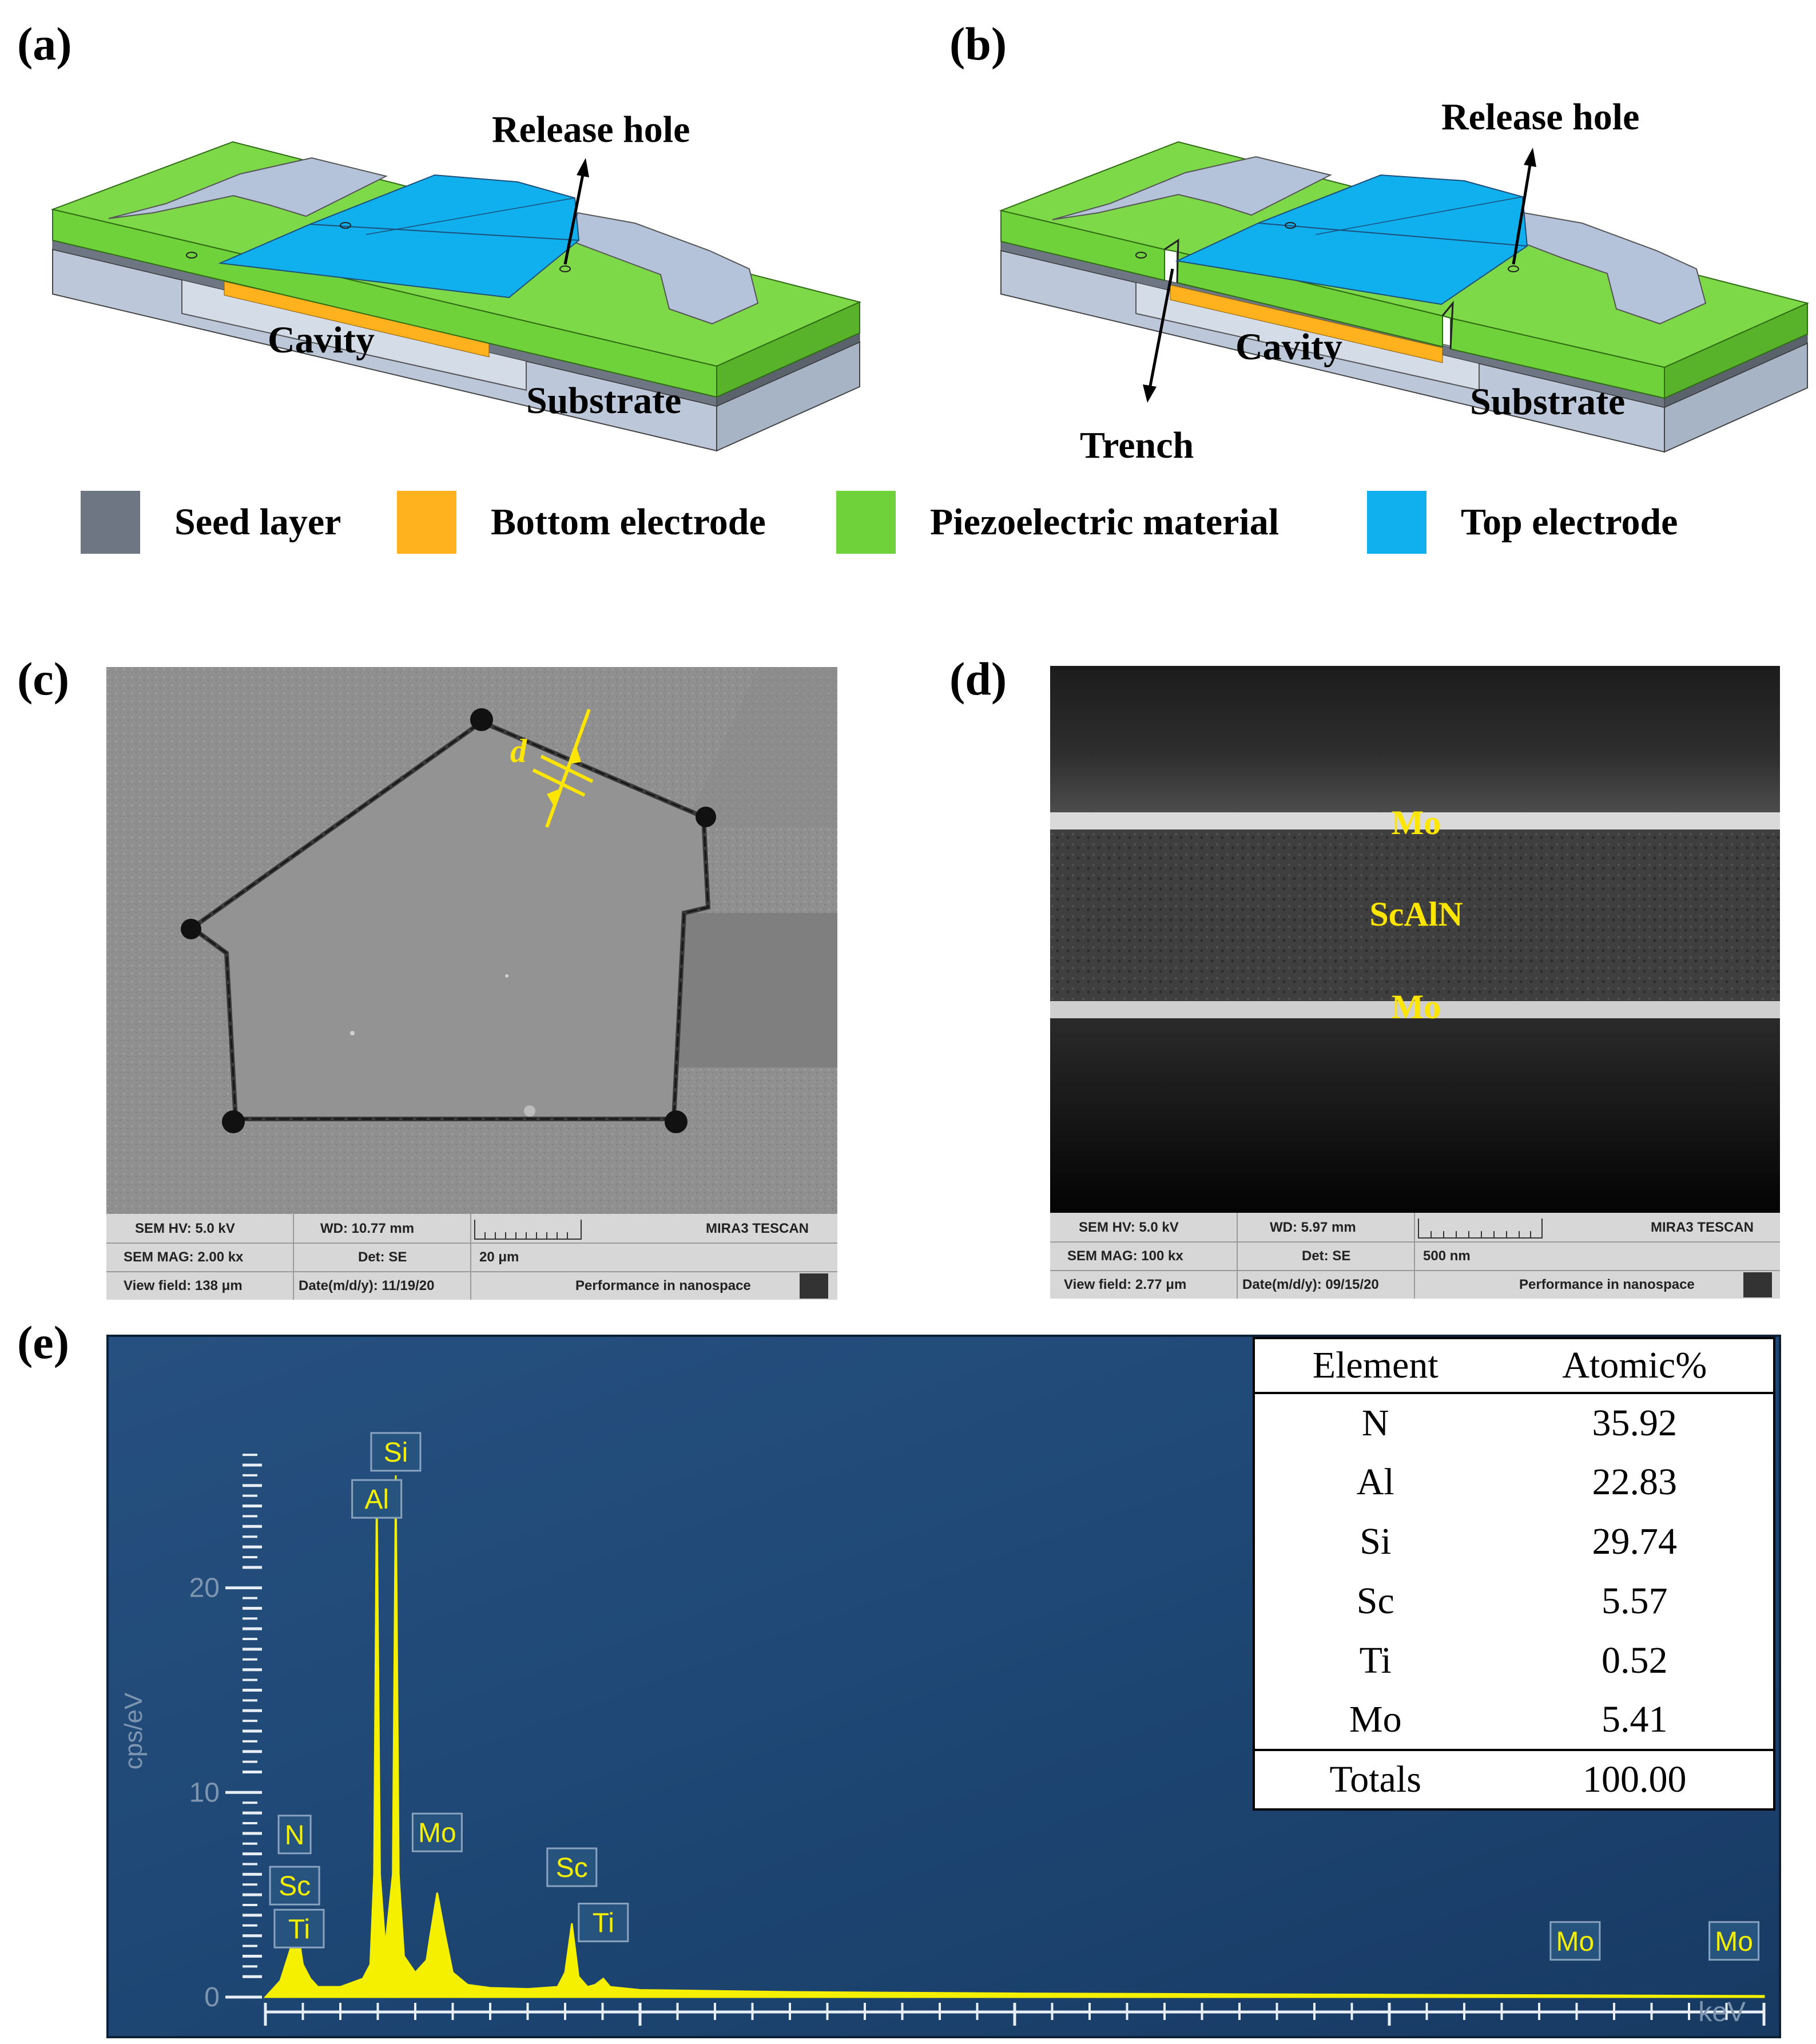  What do you see at coordinates (1634, 1719) in the screenshot?
I see `table-cell-atomic-percent: 5.41` at bounding box center [1634, 1719].